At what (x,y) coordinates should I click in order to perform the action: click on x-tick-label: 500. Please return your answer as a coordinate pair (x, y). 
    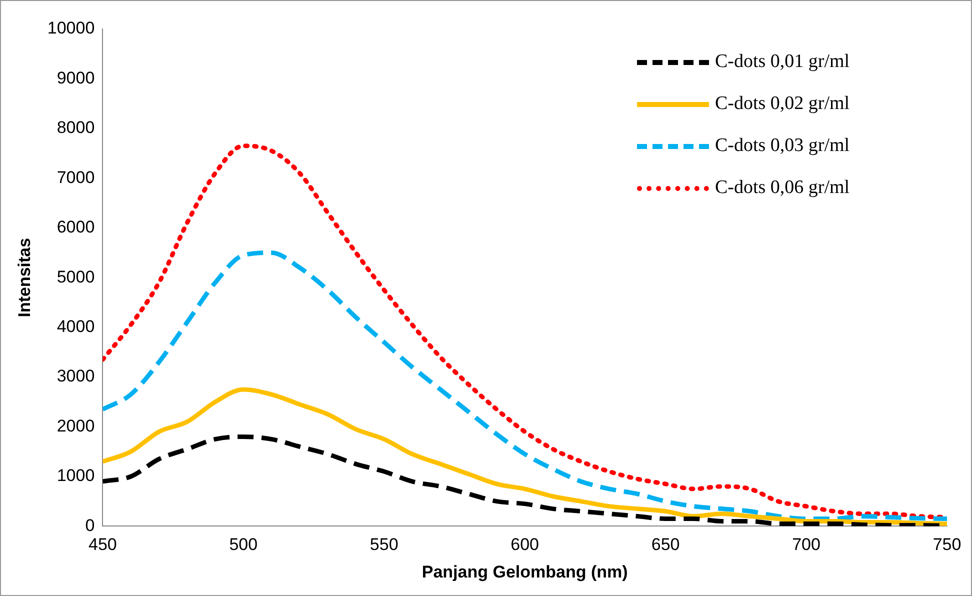
    Looking at the image, I should click on (243, 544).